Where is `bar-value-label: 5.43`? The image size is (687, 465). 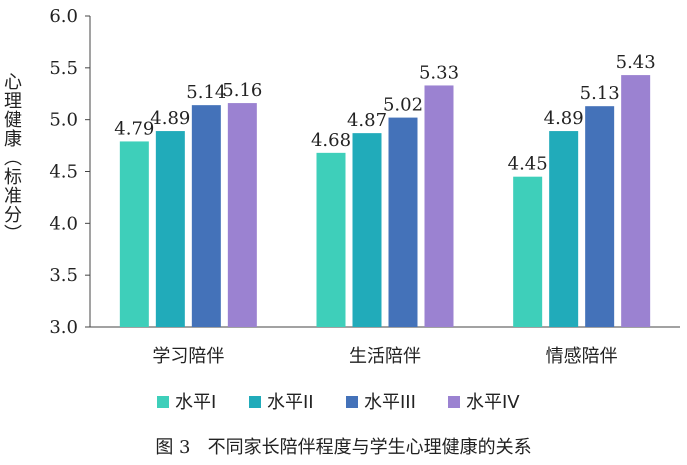 bar-value-label: 5.43 is located at coordinates (636, 62).